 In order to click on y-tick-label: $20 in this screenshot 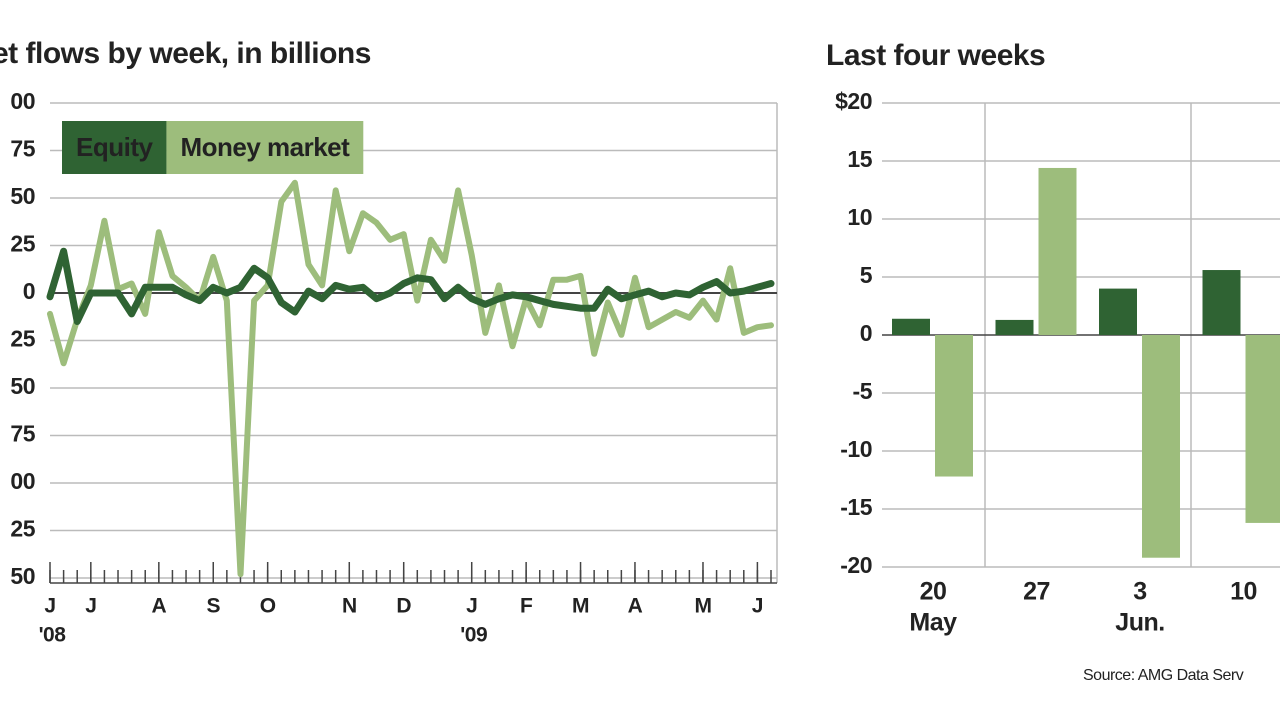, I will do `click(853, 101)`.